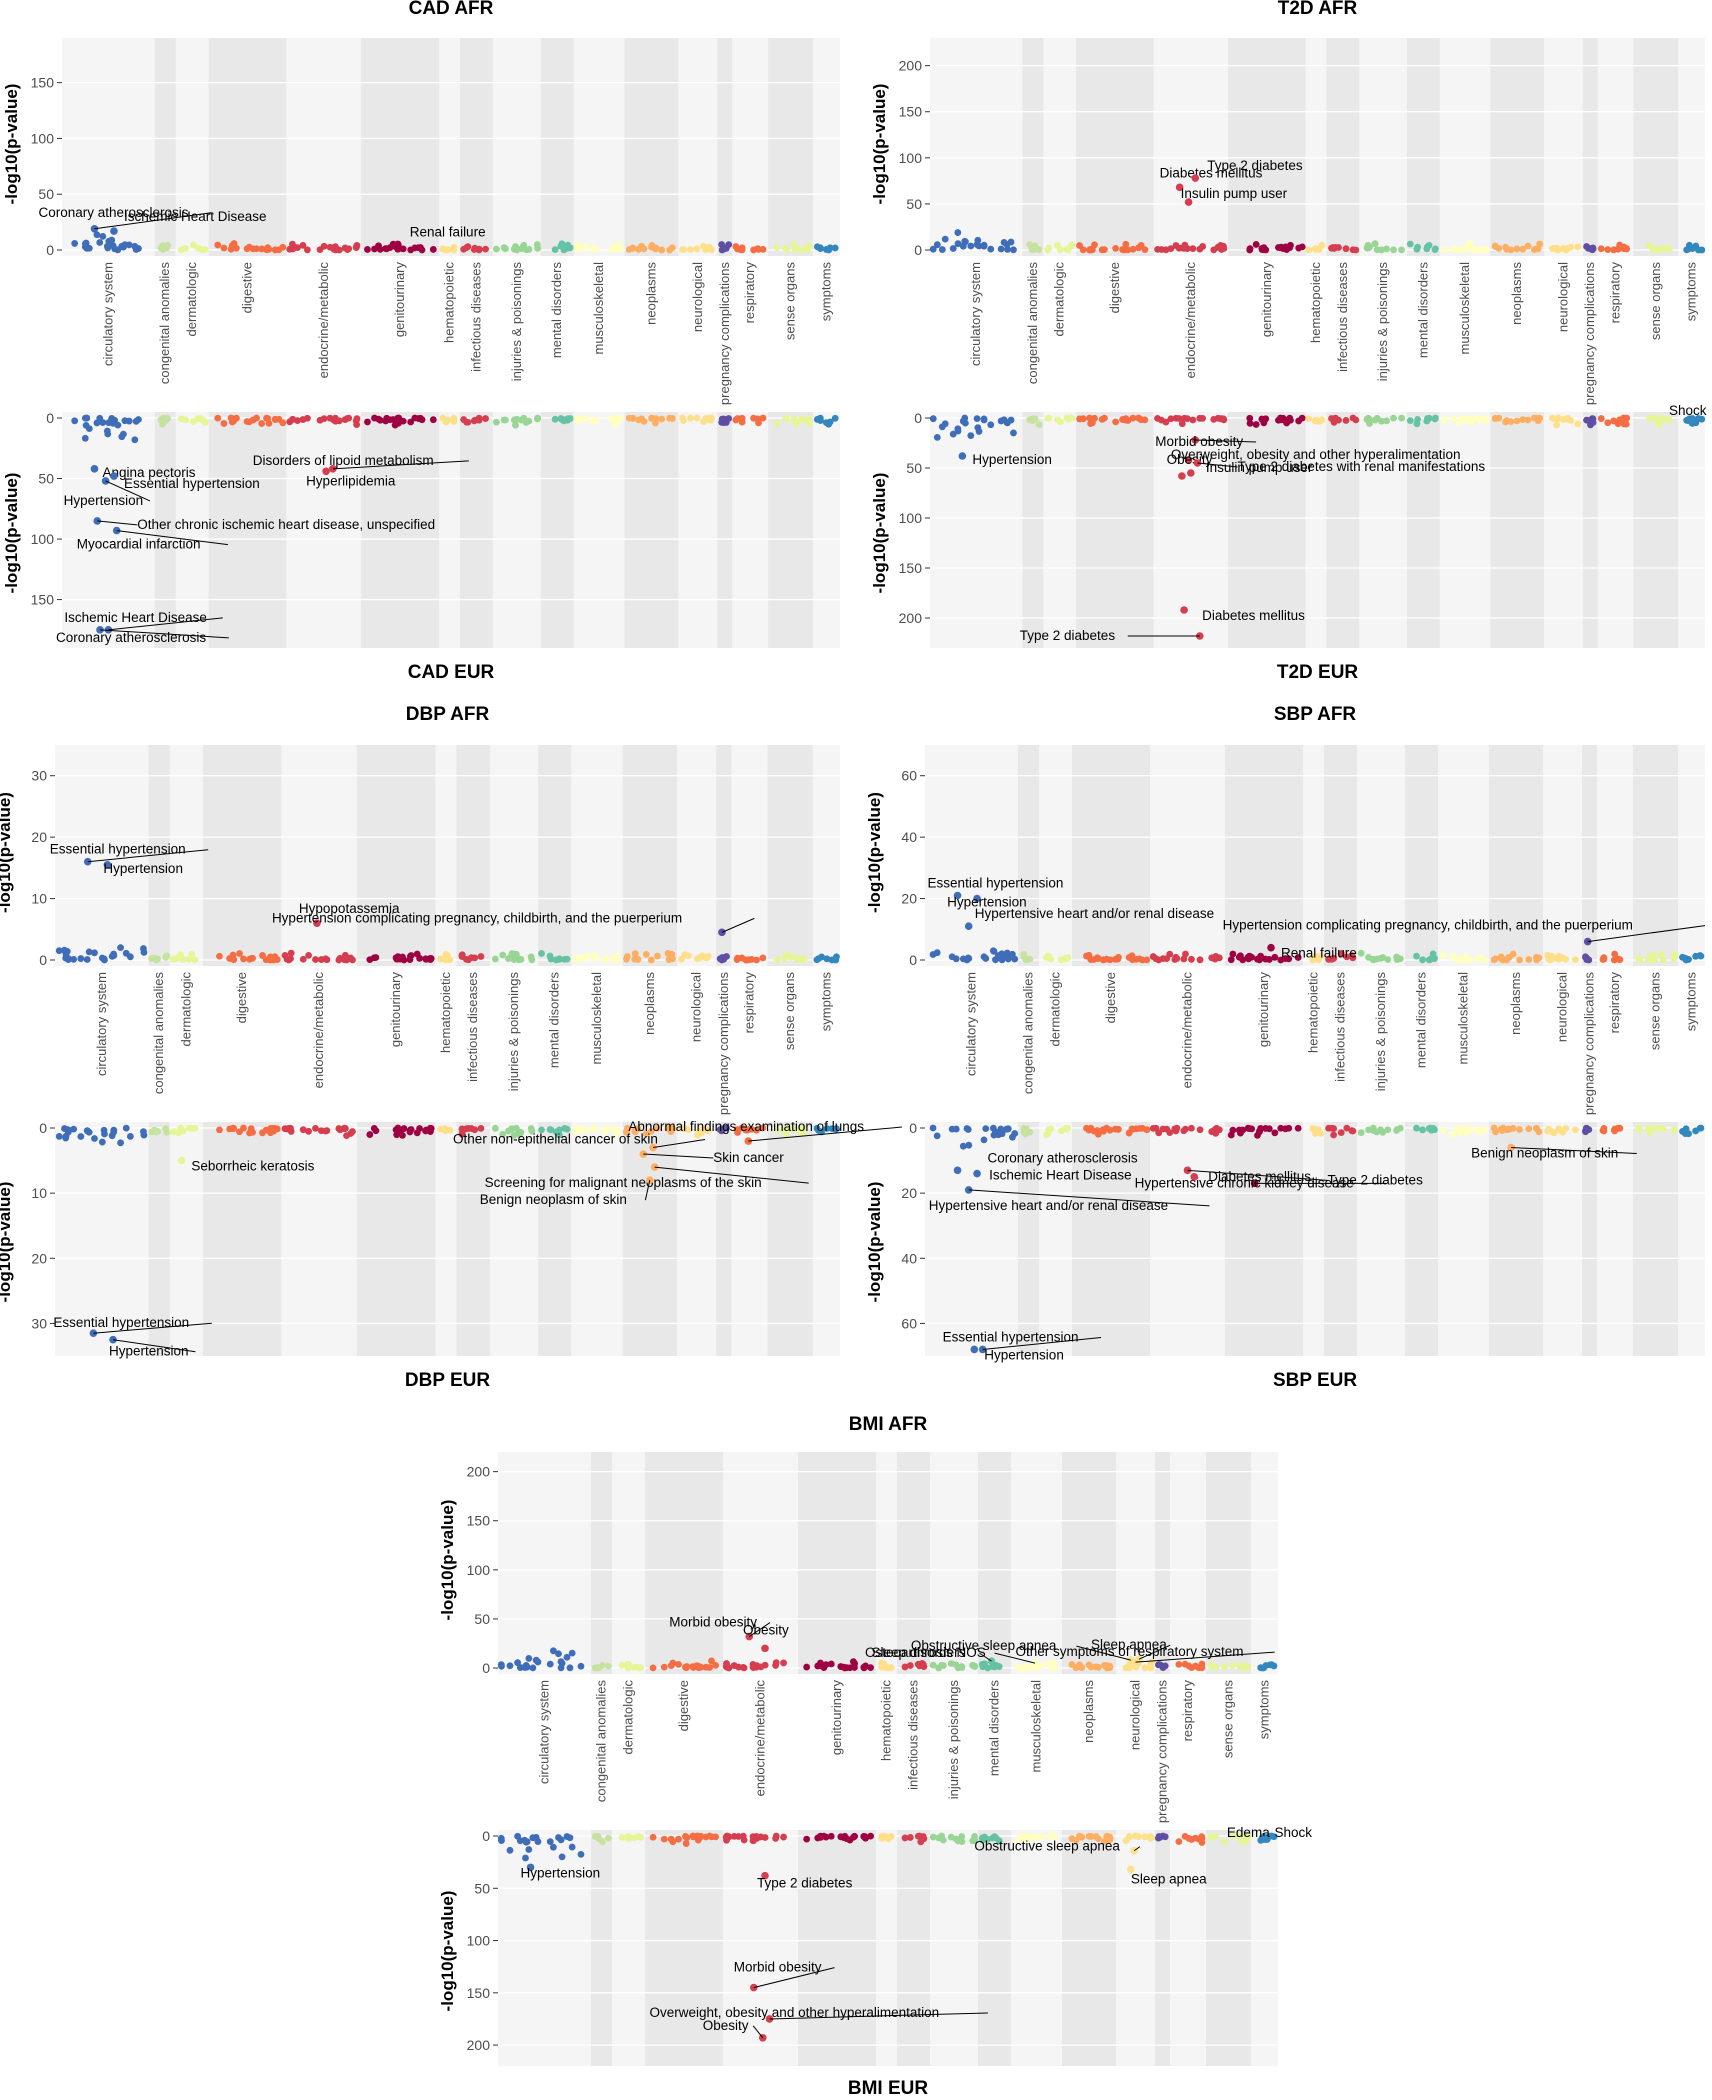 The image size is (1712, 2100). What do you see at coordinates (1380, 1032) in the screenshot?
I see `category-label: injuries & poisonings` at bounding box center [1380, 1032].